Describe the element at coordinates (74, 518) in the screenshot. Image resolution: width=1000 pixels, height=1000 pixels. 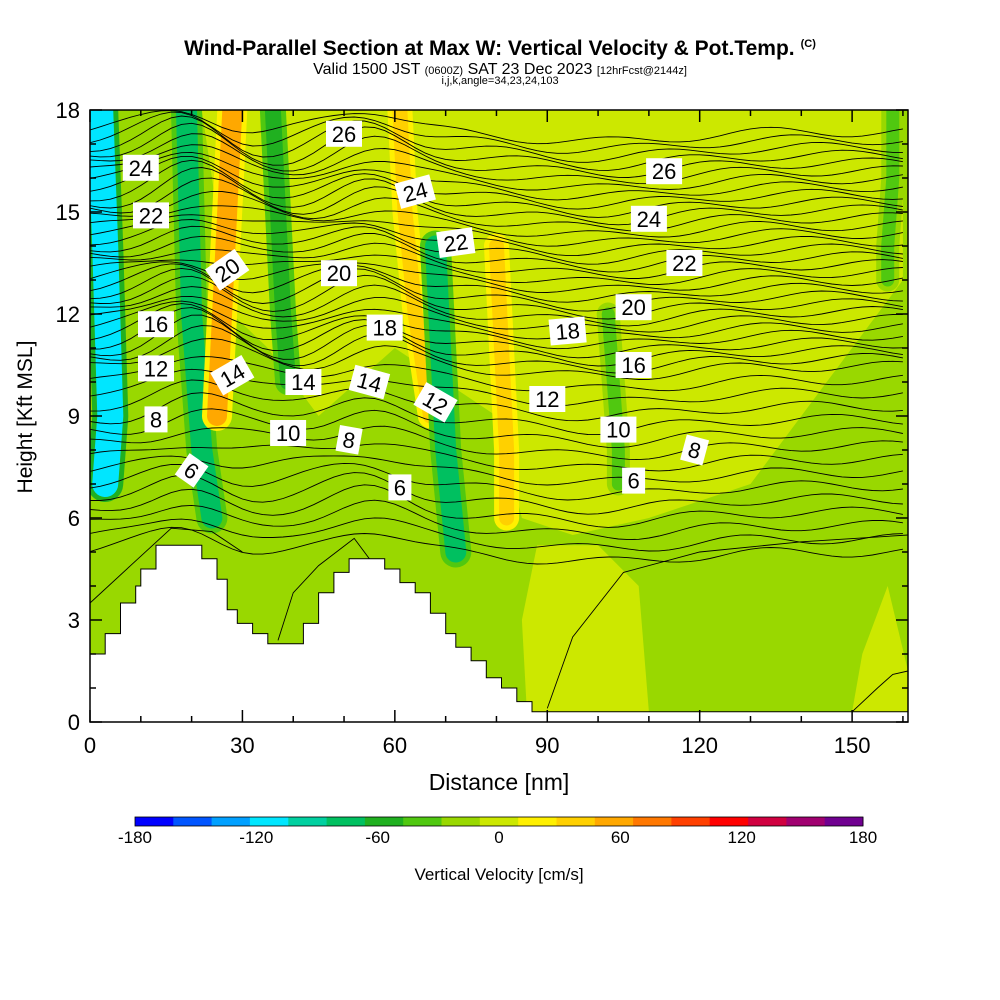
I see `y-tick-label: 6` at that location.